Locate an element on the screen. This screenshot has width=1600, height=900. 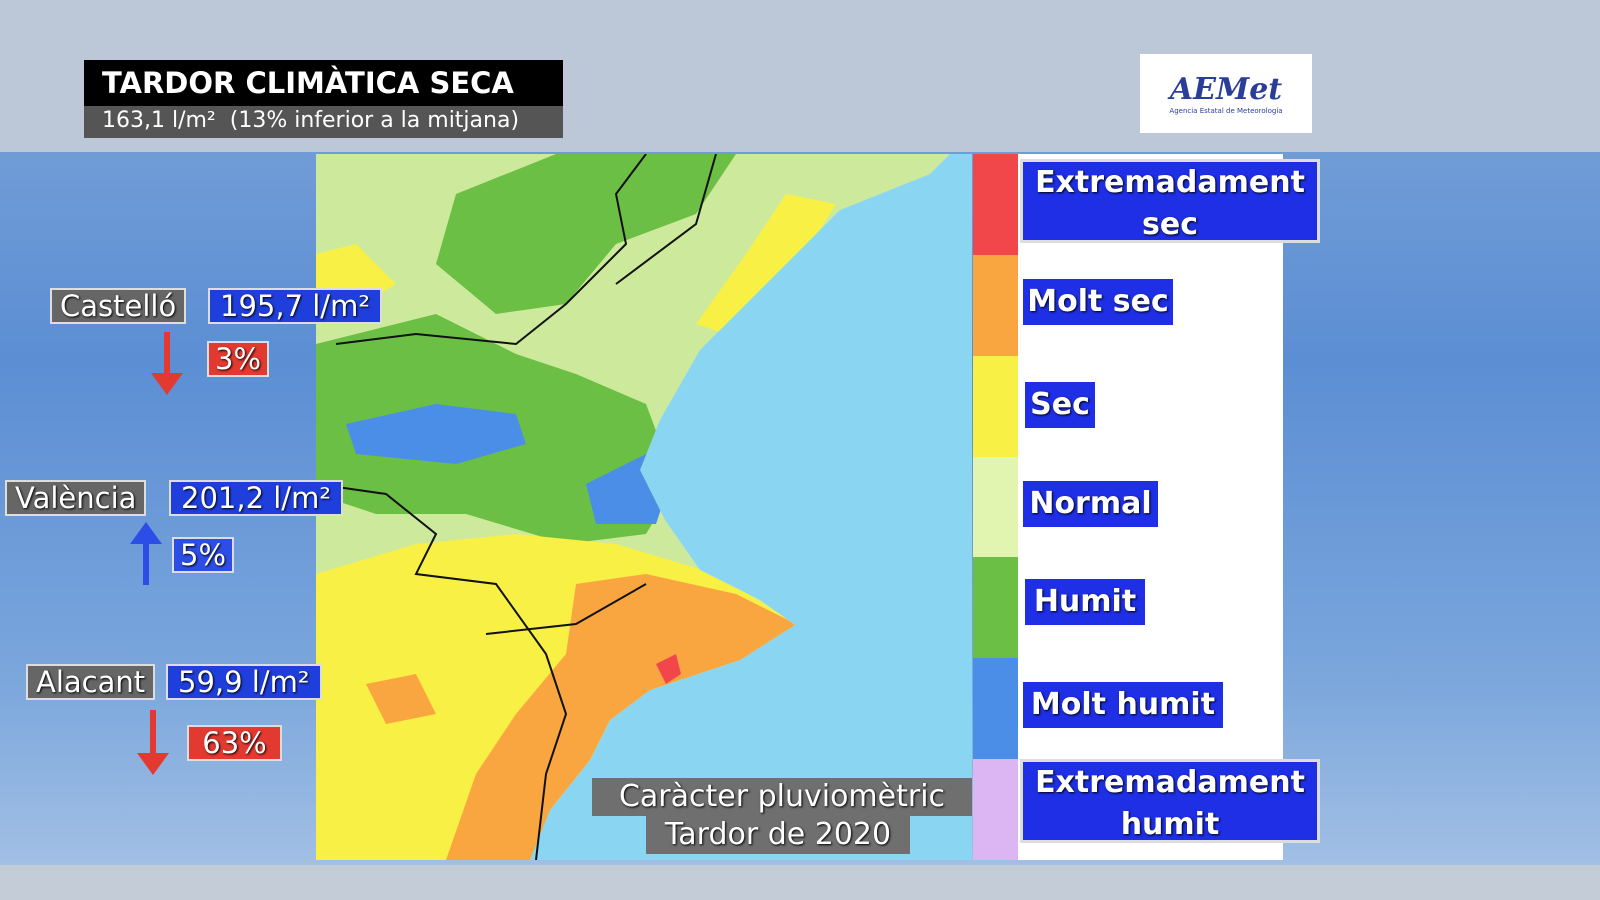
station-name: Castelló is located at coordinates (118, 306).